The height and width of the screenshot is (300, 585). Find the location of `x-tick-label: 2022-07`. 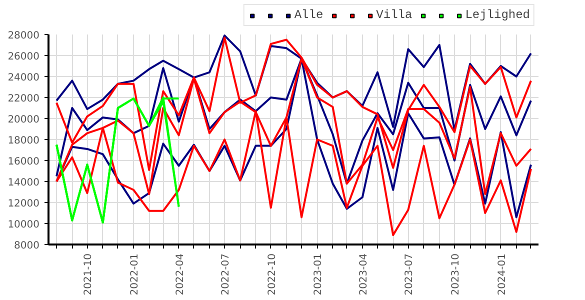

x-tick-label: 2022-07 is located at coordinates (226, 274).